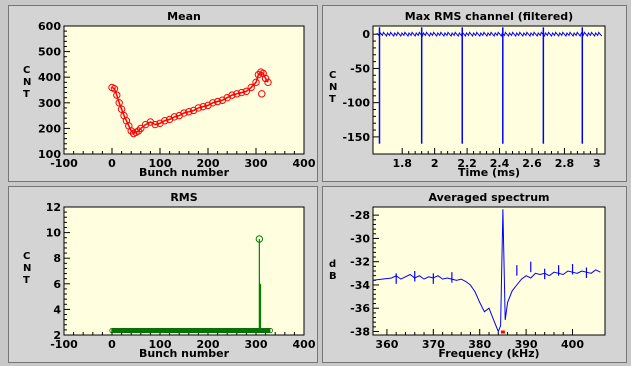  Describe the element at coordinates (360, 215) in the screenshot. I see `y-tick-label: -28` at that location.